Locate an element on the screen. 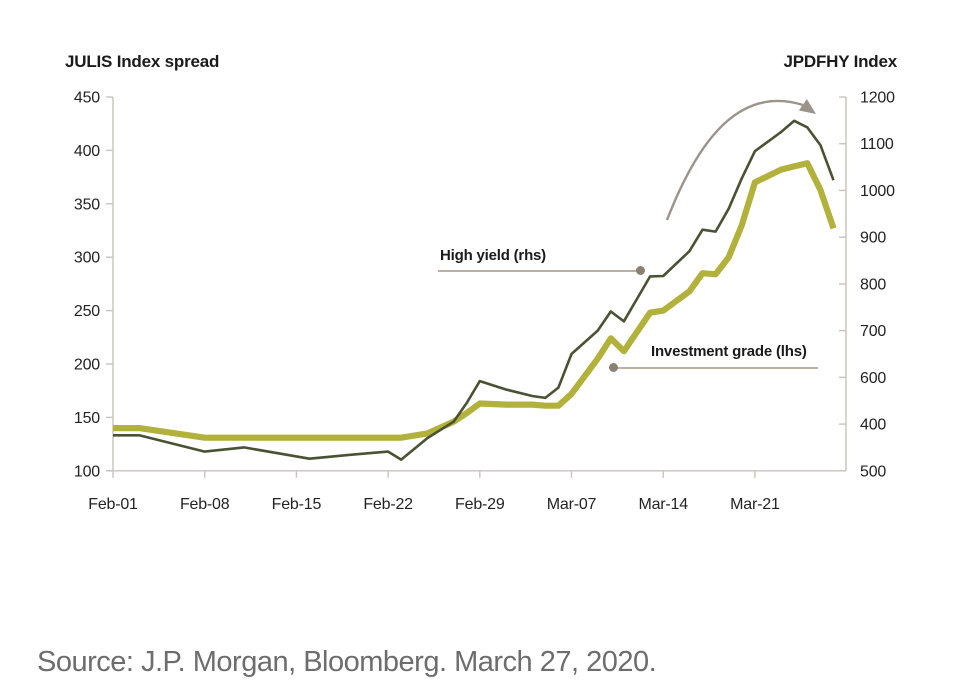 Image resolution: width=977 pixels, height=692 pixels. investment-grade-leader-dot is located at coordinates (613, 367).